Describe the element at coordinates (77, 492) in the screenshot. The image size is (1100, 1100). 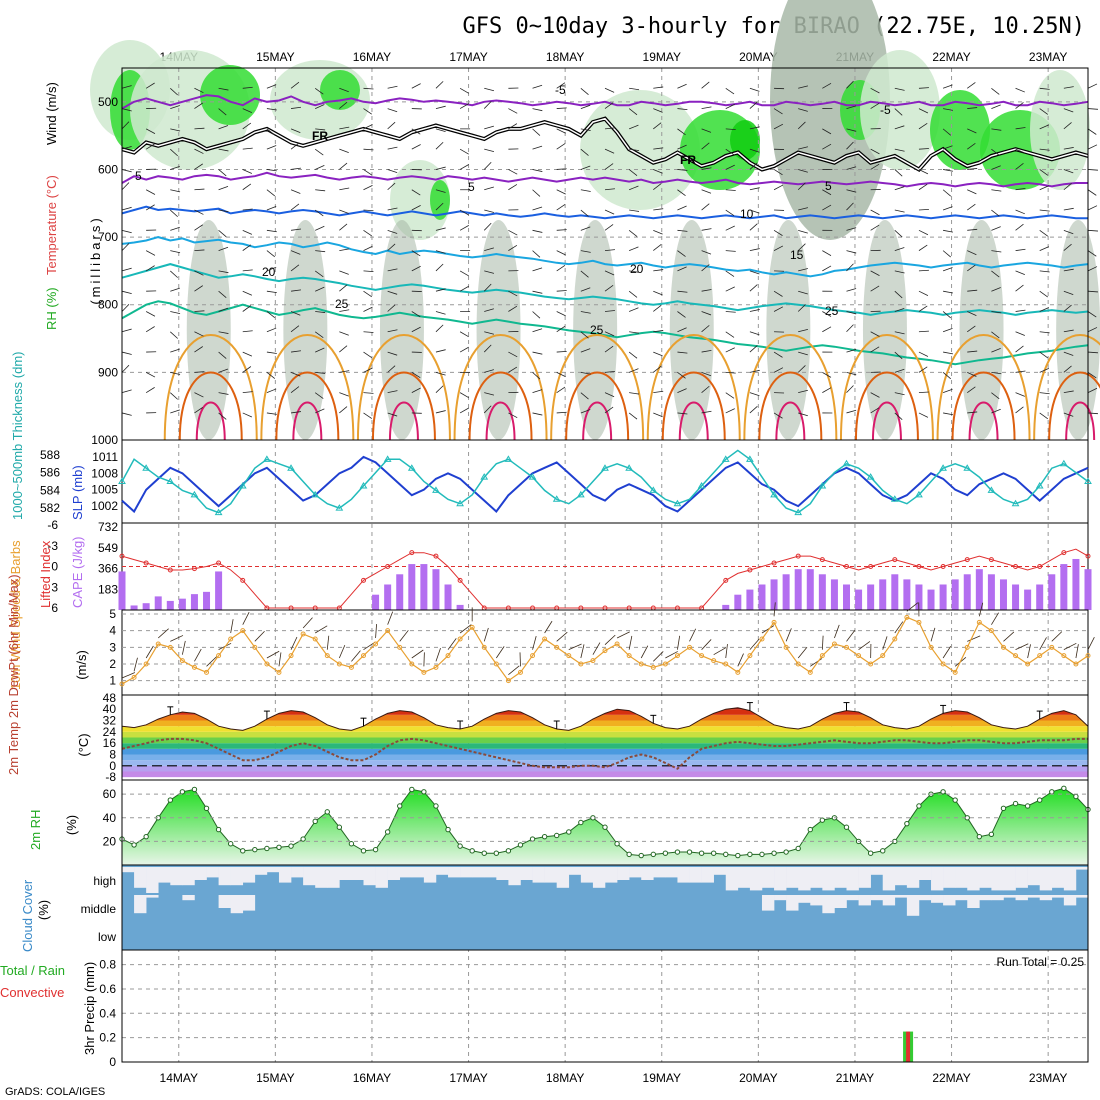
I see `slp-axis-label: SLP (mb)` at that location.